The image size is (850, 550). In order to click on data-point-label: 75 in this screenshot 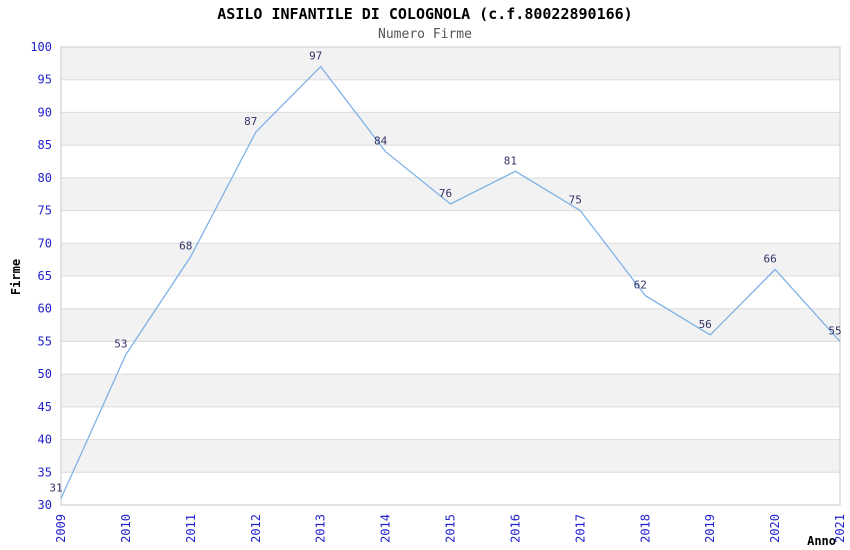, I will do `click(575, 200)`.